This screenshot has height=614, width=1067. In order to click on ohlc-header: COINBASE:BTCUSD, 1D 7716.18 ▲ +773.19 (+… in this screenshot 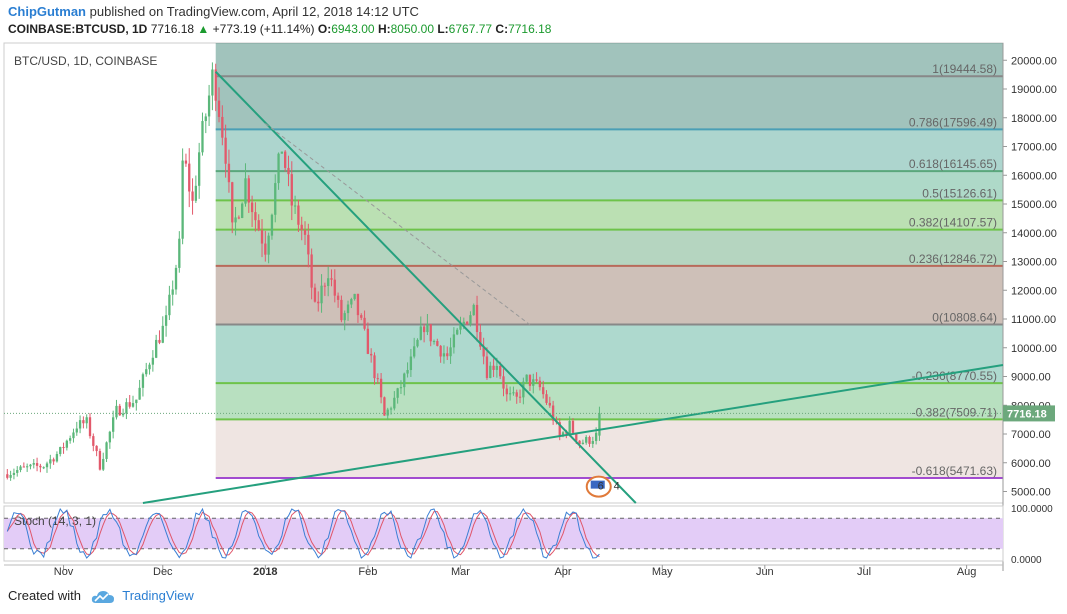, I will do `click(279, 29)`.